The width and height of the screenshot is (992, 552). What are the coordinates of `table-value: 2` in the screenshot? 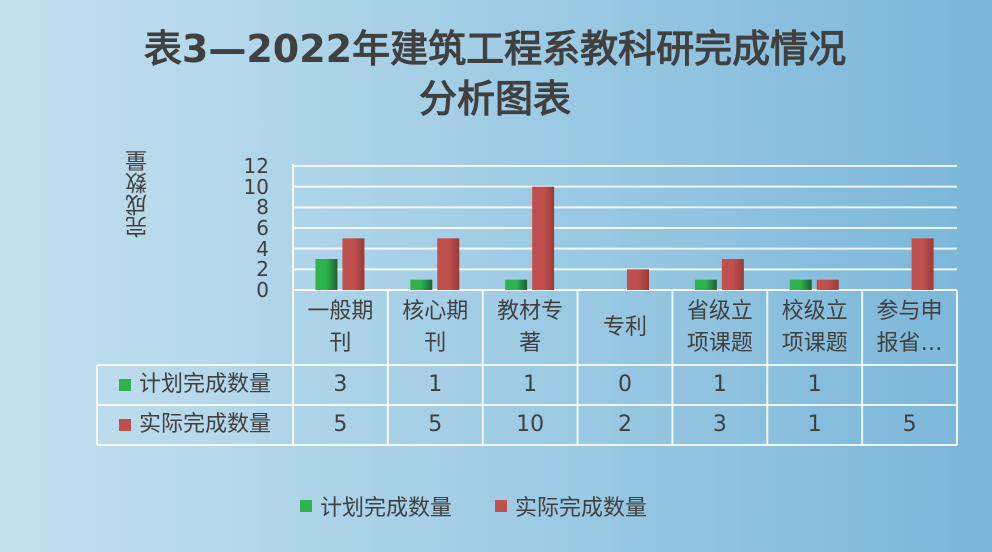 It's located at (624, 424).